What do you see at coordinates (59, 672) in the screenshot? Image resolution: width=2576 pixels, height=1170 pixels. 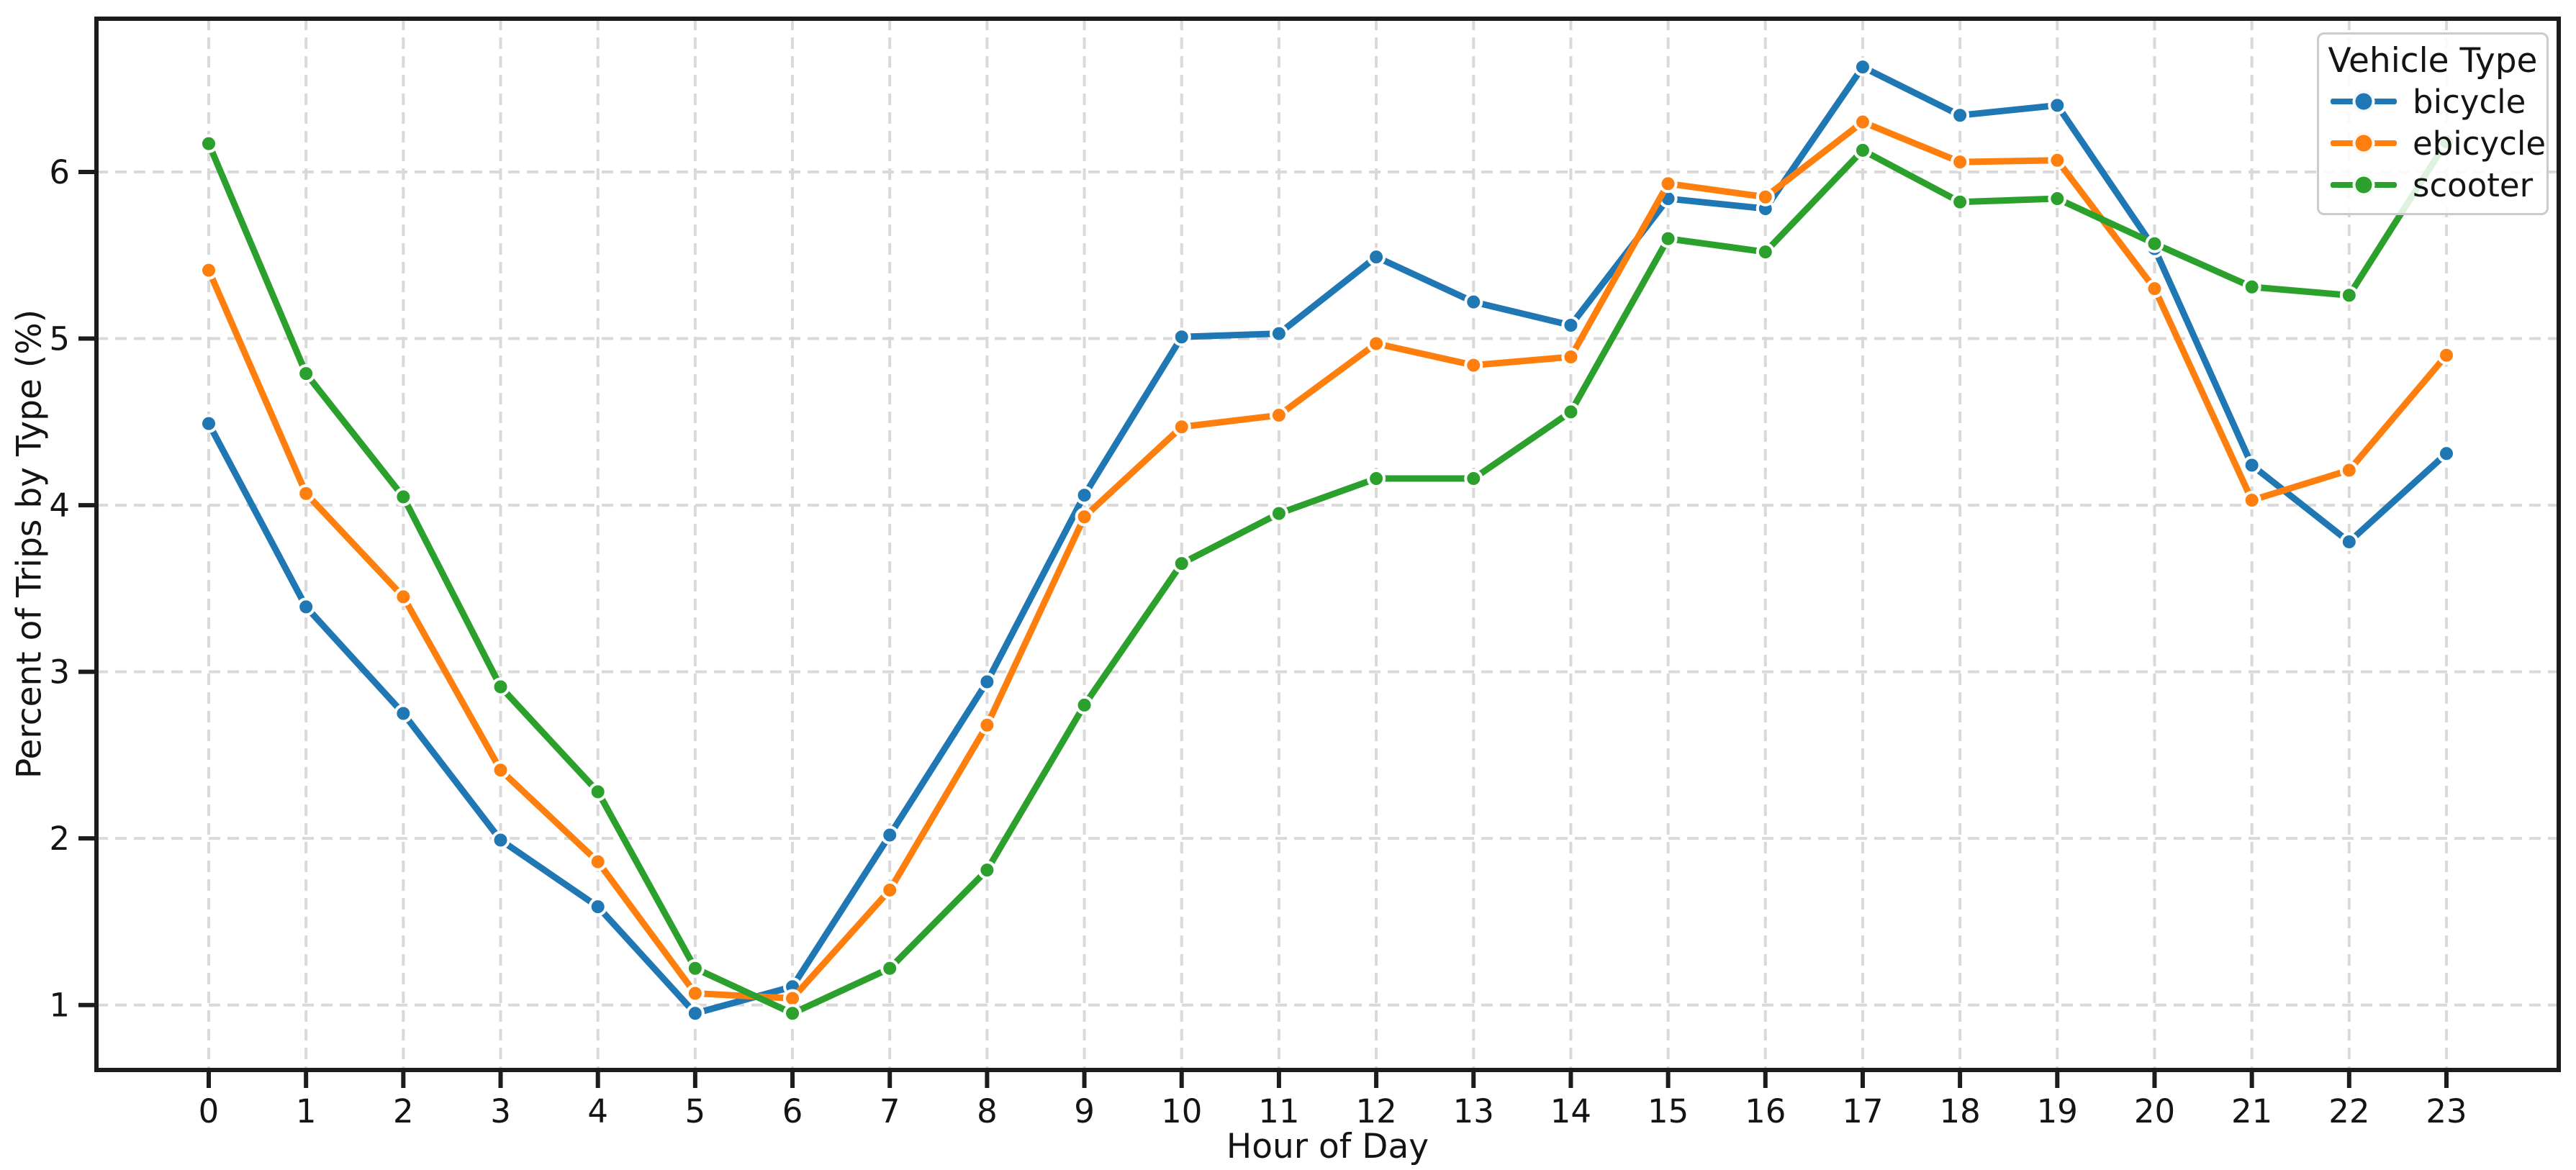 I see `y-tick-label: 3` at bounding box center [59, 672].